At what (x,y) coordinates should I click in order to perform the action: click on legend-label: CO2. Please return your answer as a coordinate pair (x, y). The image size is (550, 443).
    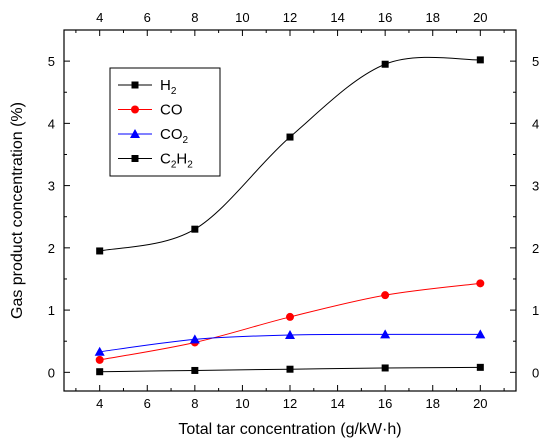
    Looking at the image, I should click on (174, 136).